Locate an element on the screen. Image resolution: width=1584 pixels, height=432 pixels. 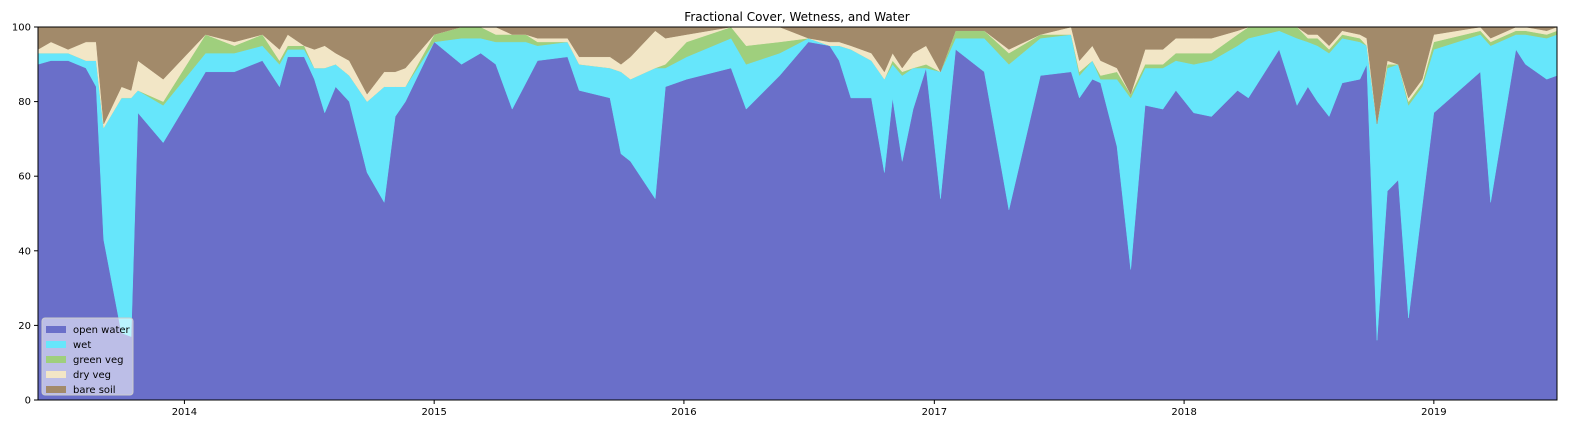
legend-label-dry-veg: dry veg is located at coordinates (92, 375).